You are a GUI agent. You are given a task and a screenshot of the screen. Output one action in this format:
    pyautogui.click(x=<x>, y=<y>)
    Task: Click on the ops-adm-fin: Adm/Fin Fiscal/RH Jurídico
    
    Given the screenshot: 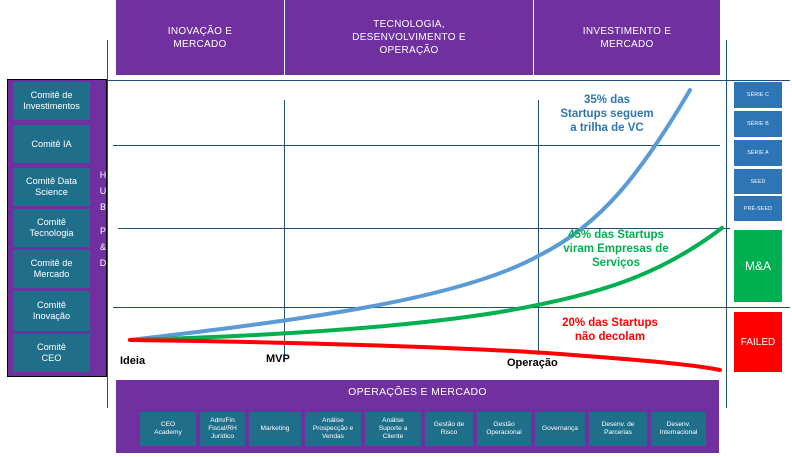 What is the action you would take?
    pyautogui.click(x=222, y=429)
    